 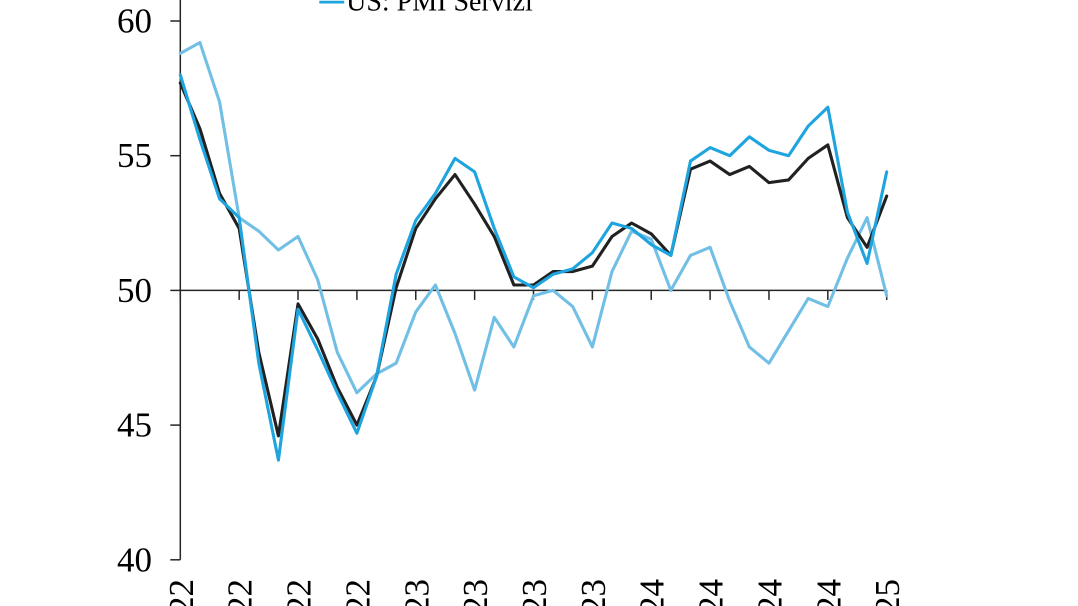 What do you see at coordinates (416, 592) in the screenshot?
I see `svg-text: mar-23` at bounding box center [416, 592].